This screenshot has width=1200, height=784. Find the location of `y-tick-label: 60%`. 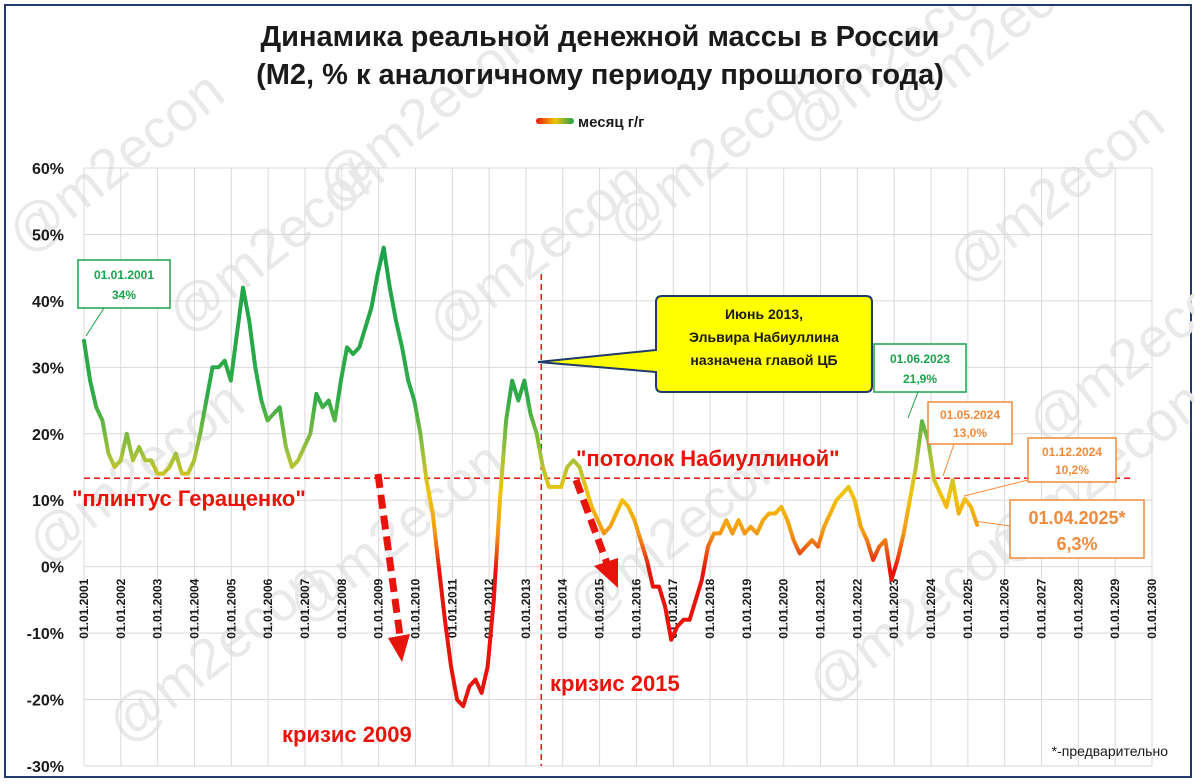

y-tick-label: 60% is located at coordinates (48, 169).